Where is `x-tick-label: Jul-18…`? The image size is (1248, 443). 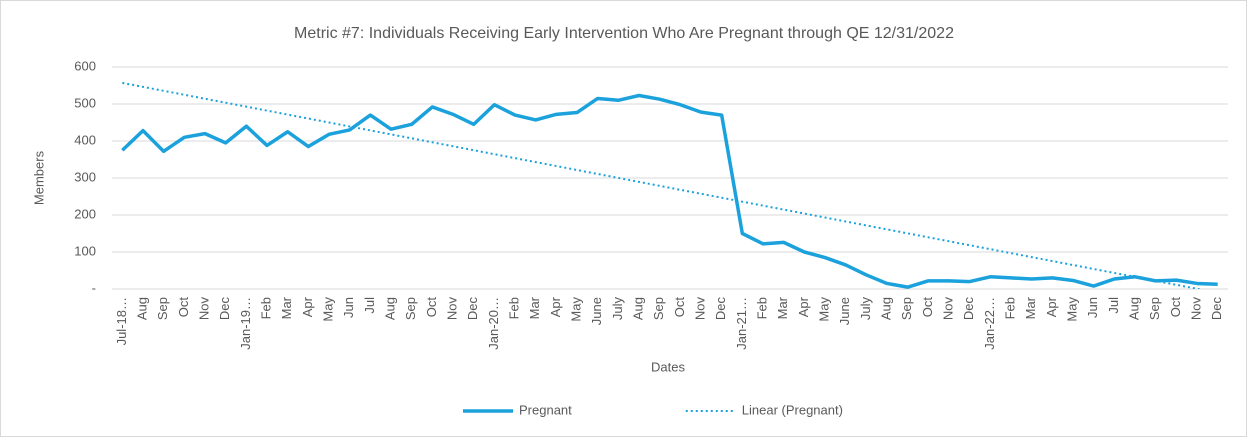
x-tick-label: Jul-18… is located at coordinates (121, 321).